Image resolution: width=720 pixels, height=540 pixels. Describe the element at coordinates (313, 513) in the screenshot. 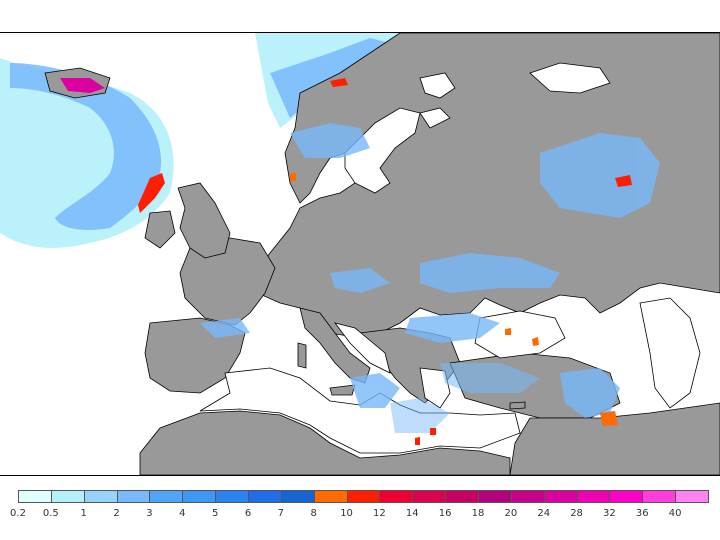

I see `legend-label: 8` at that location.